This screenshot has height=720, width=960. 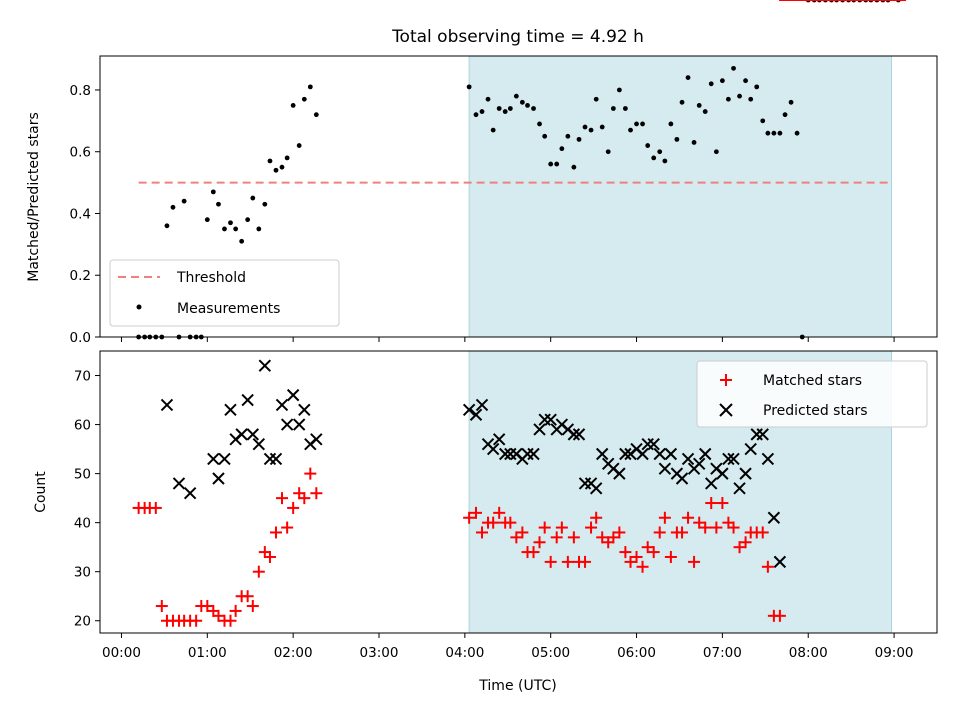 I want to click on x-tick-label: 07:00, so click(x=722, y=653).